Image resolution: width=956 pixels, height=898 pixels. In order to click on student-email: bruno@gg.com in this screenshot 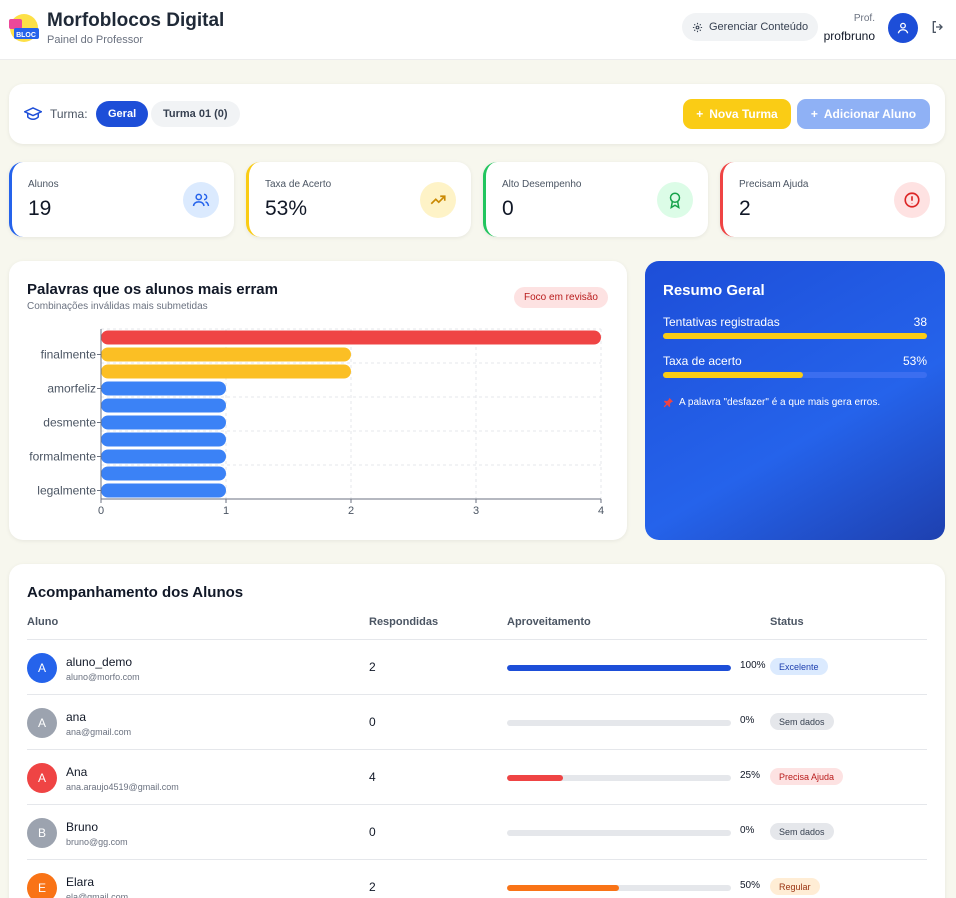, I will do `click(97, 842)`.